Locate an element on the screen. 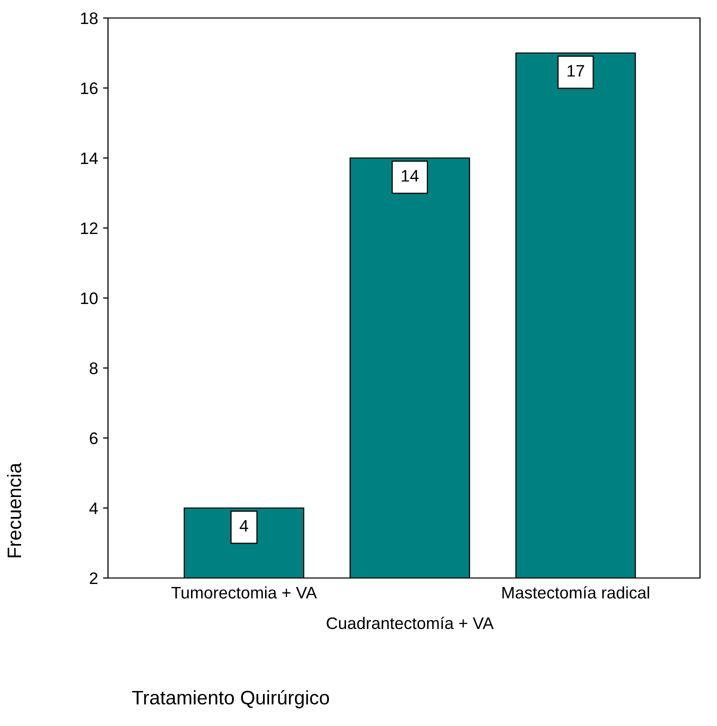 The width and height of the screenshot is (717, 726). data-label: 17 is located at coordinates (576, 71).